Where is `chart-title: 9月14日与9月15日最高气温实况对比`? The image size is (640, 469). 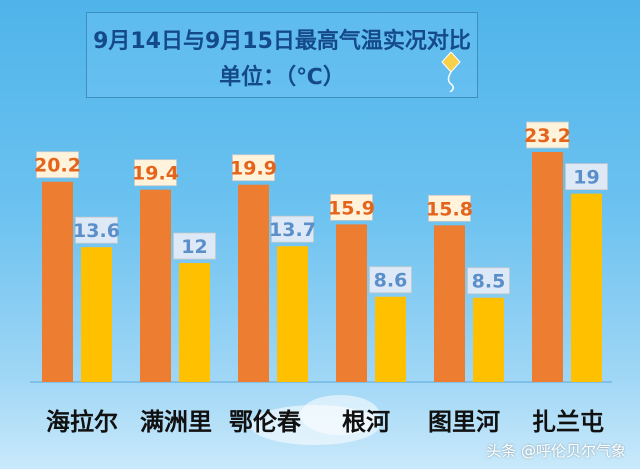 chart-title: 9月14日与9月15日最高气温实况对比 is located at coordinates (282, 41).